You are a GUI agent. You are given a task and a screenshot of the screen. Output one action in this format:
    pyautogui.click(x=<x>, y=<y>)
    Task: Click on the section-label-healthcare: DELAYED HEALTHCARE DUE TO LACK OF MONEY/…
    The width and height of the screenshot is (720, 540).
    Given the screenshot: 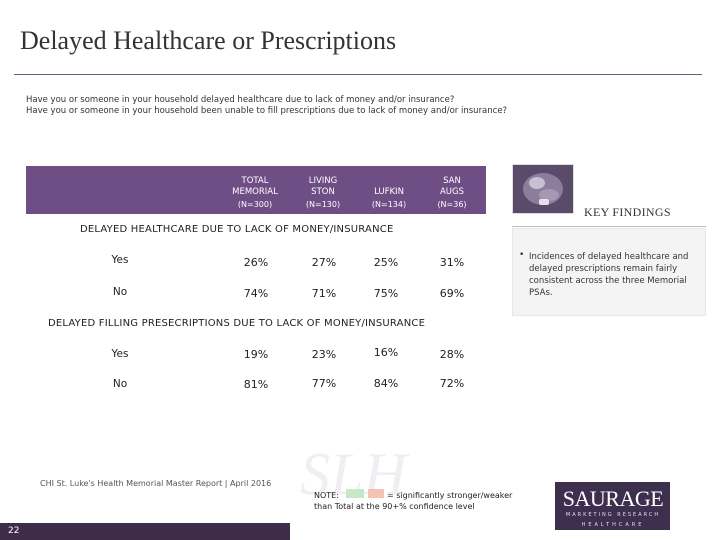 What is the action you would take?
    pyautogui.click(x=237, y=229)
    